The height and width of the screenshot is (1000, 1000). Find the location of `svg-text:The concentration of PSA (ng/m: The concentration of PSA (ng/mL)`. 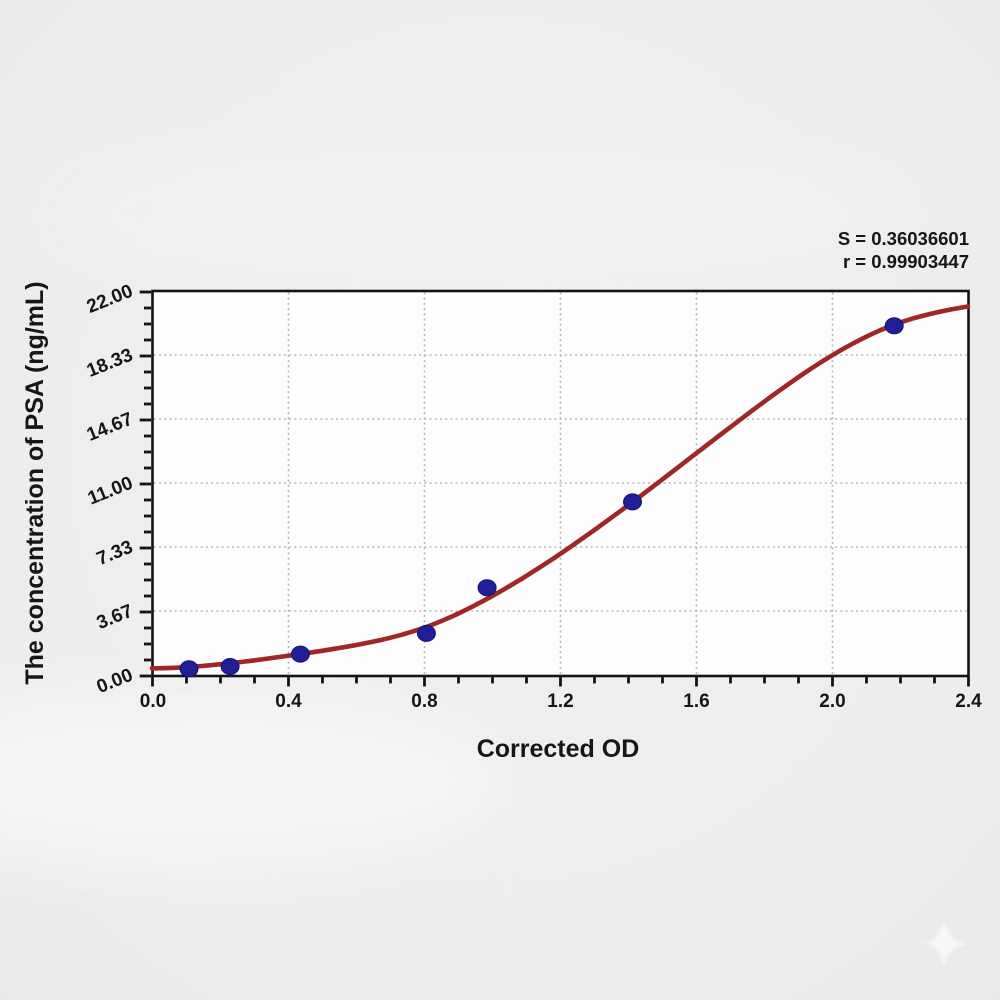

svg-text:The concentration of PSA (ng/m: The concentration of PSA (ng/mL) is located at coordinates (35, 482).